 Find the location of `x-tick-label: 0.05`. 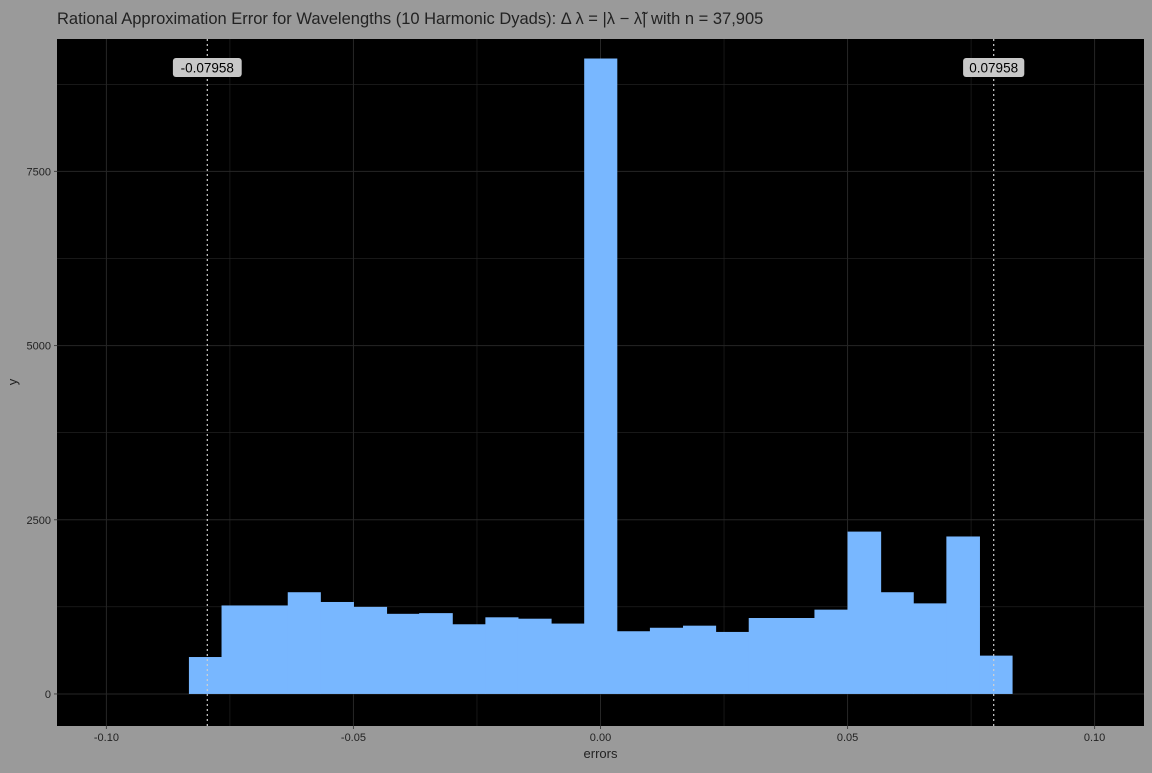

x-tick-label: 0.05 is located at coordinates (847, 738).